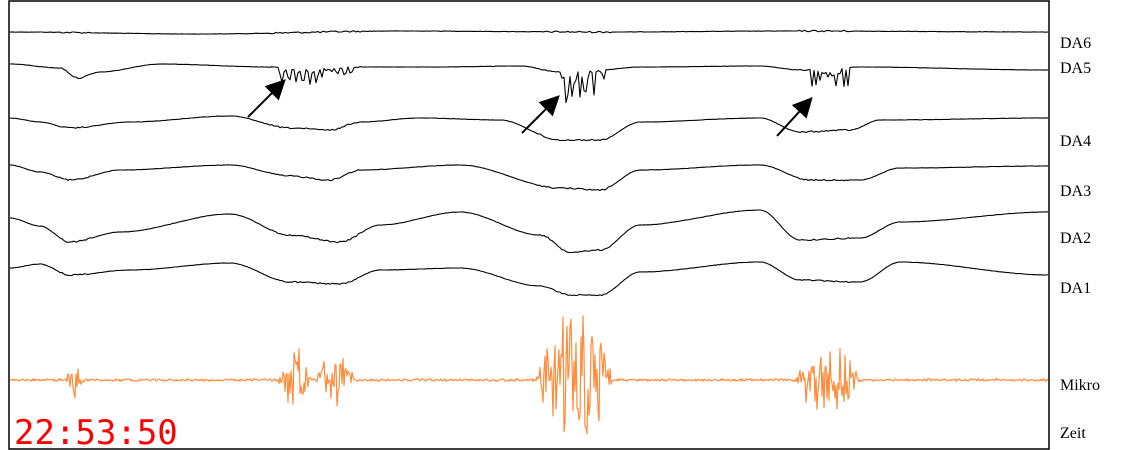 The height and width of the screenshot is (450, 1125). Describe the element at coordinates (1075, 141) in the screenshot. I see `channel-label-da4: DA4` at that location.